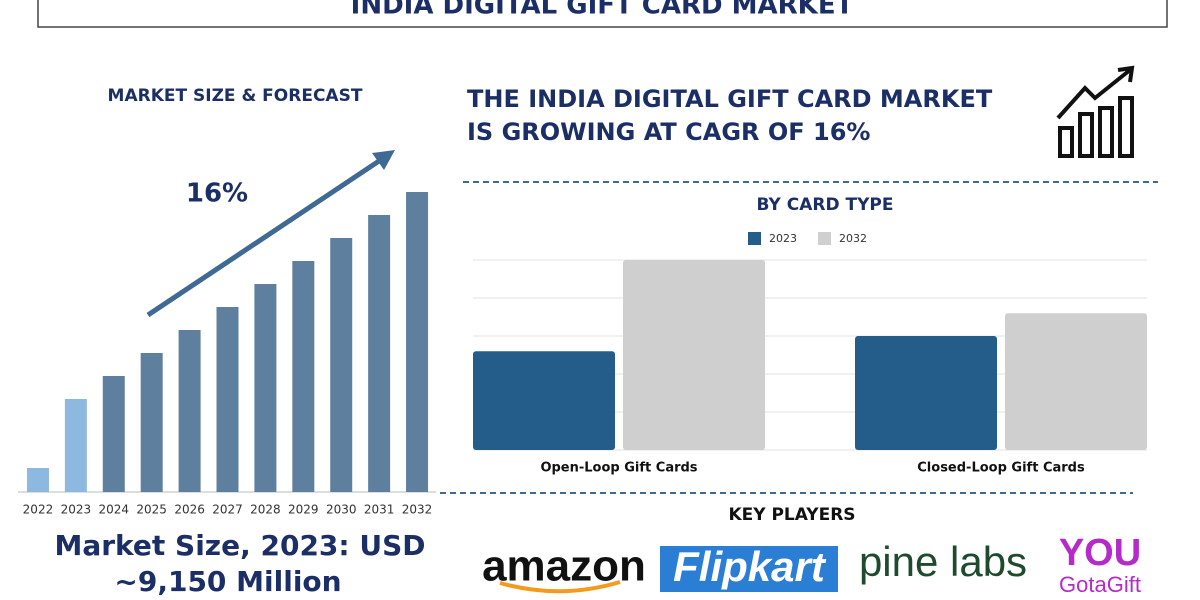 The width and height of the screenshot is (1200, 600). I want to click on market-size: Market Size, 2023: USD, so click(239, 545).